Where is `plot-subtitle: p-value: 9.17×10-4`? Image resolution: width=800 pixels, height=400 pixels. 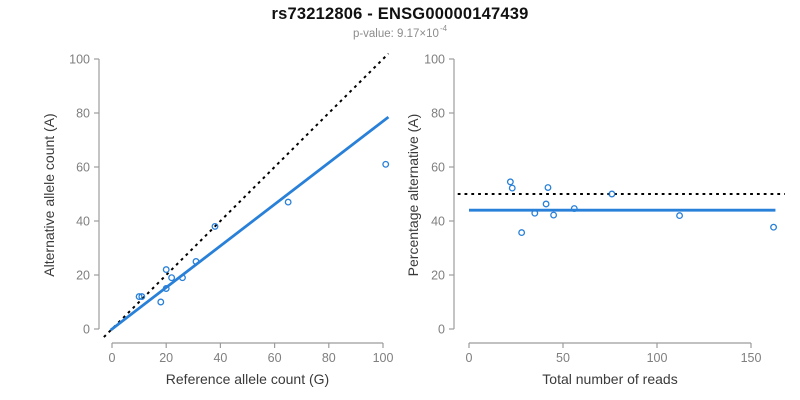
plot-subtitle: p-value: 9.17×10-4 is located at coordinates (400, 32).